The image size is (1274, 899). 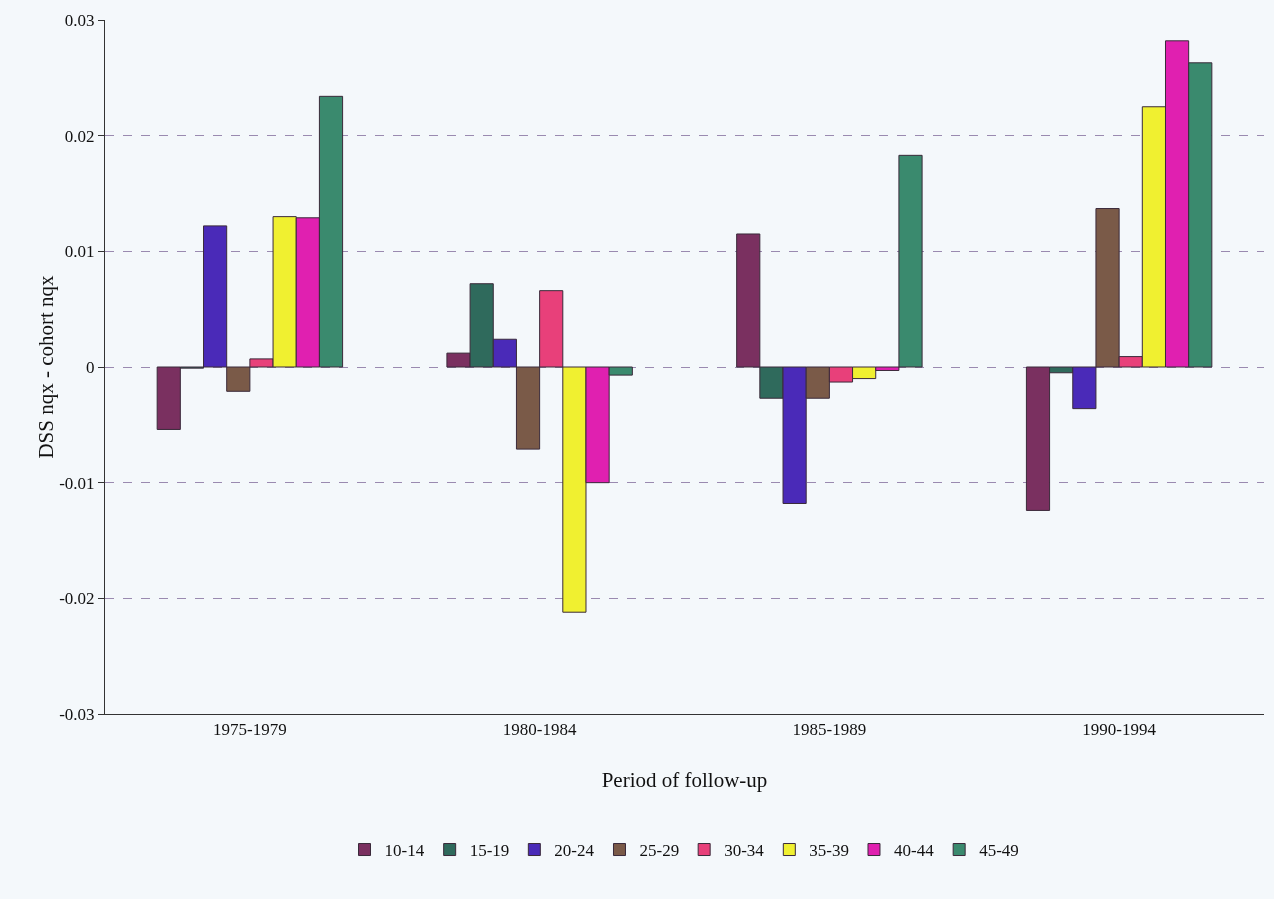 What do you see at coordinates (1119, 730) in the screenshot?
I see `x-tick-label: 1990-1994` at bounding box center [1119, 730].